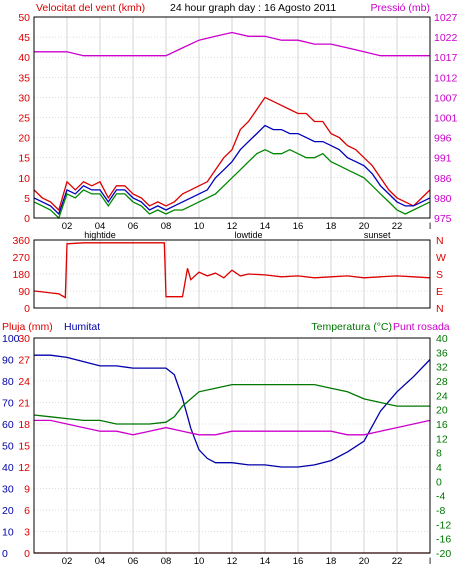  I want to click on wind-y-tick: 25, so click(24, 119).